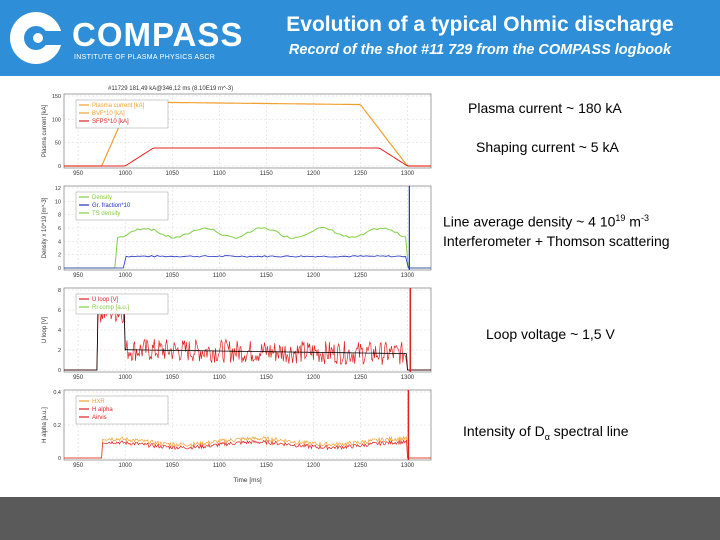  I want to click on compass-logo: COMPASS INSTITUTE OF PLASMA PHYSICS ASCR, so click(125, 38).